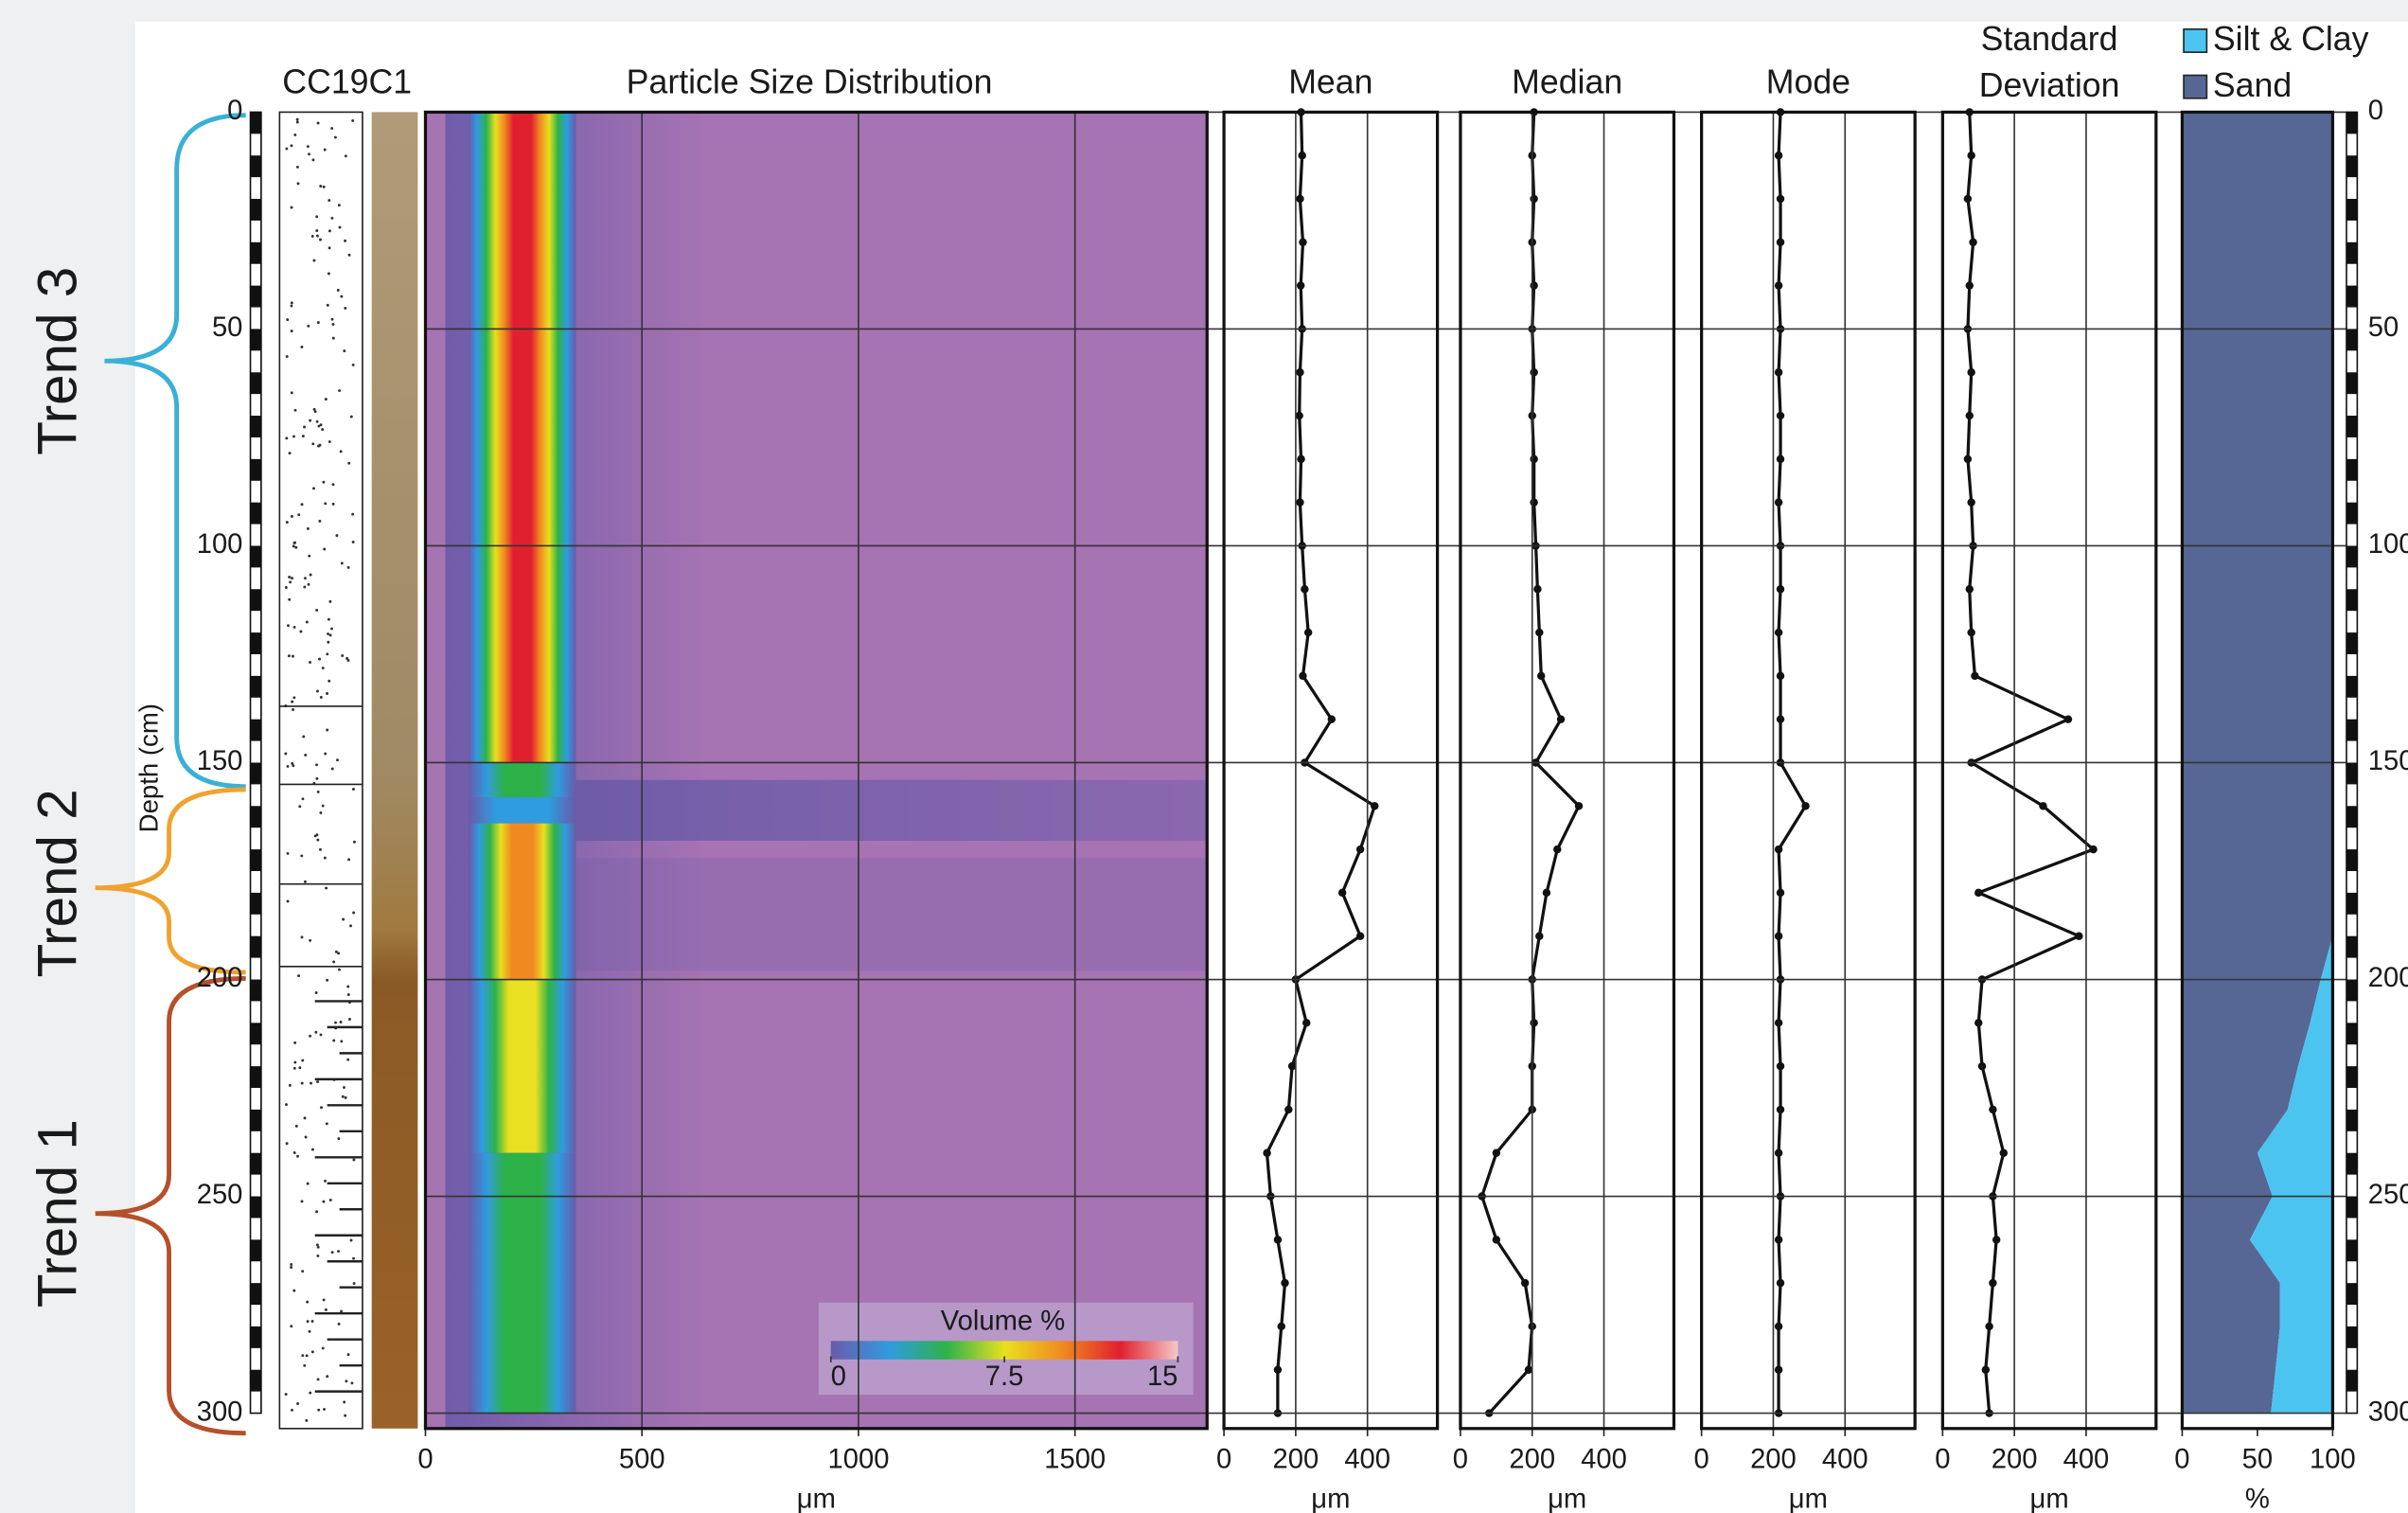 The image size is (2408, 1513). I want to click on depth-tick-label: 0, so click(2376, 111).